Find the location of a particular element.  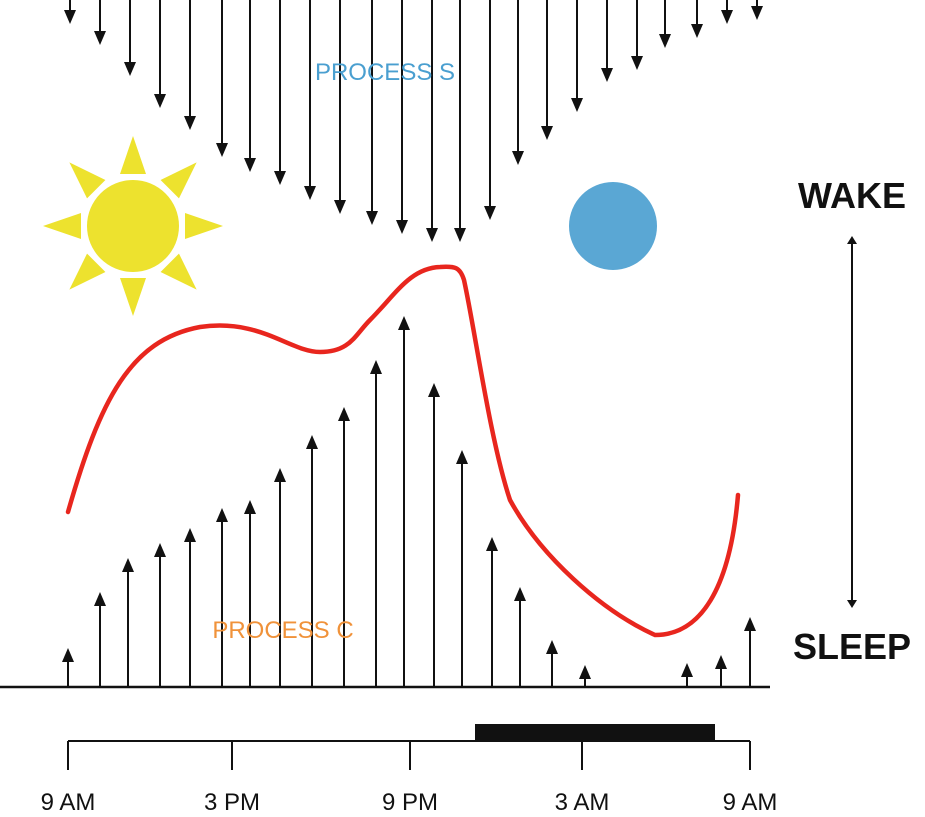

axis-tick-label: 3 PM is located at coordinates (232, 802).